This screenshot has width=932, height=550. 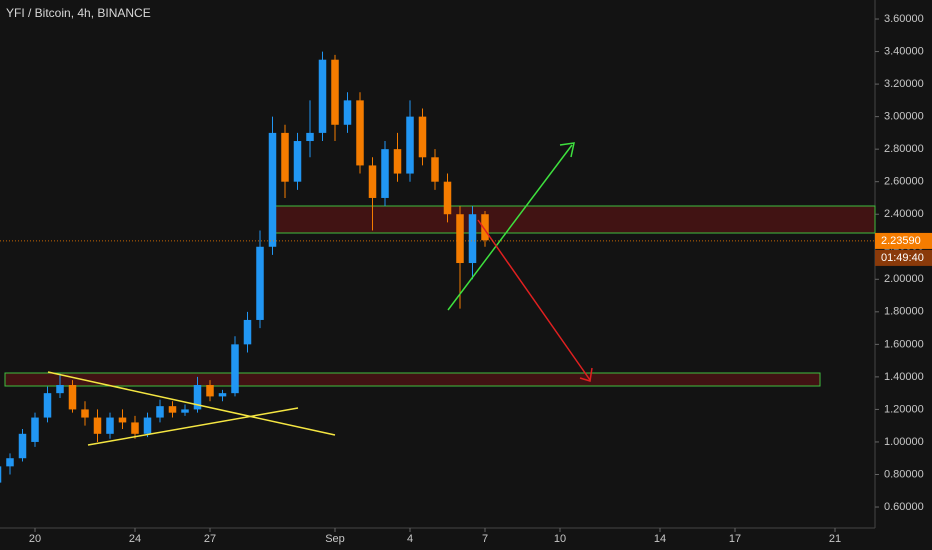 I want to click on y-tick-label: 3.40000, so click(x=904, y=51).